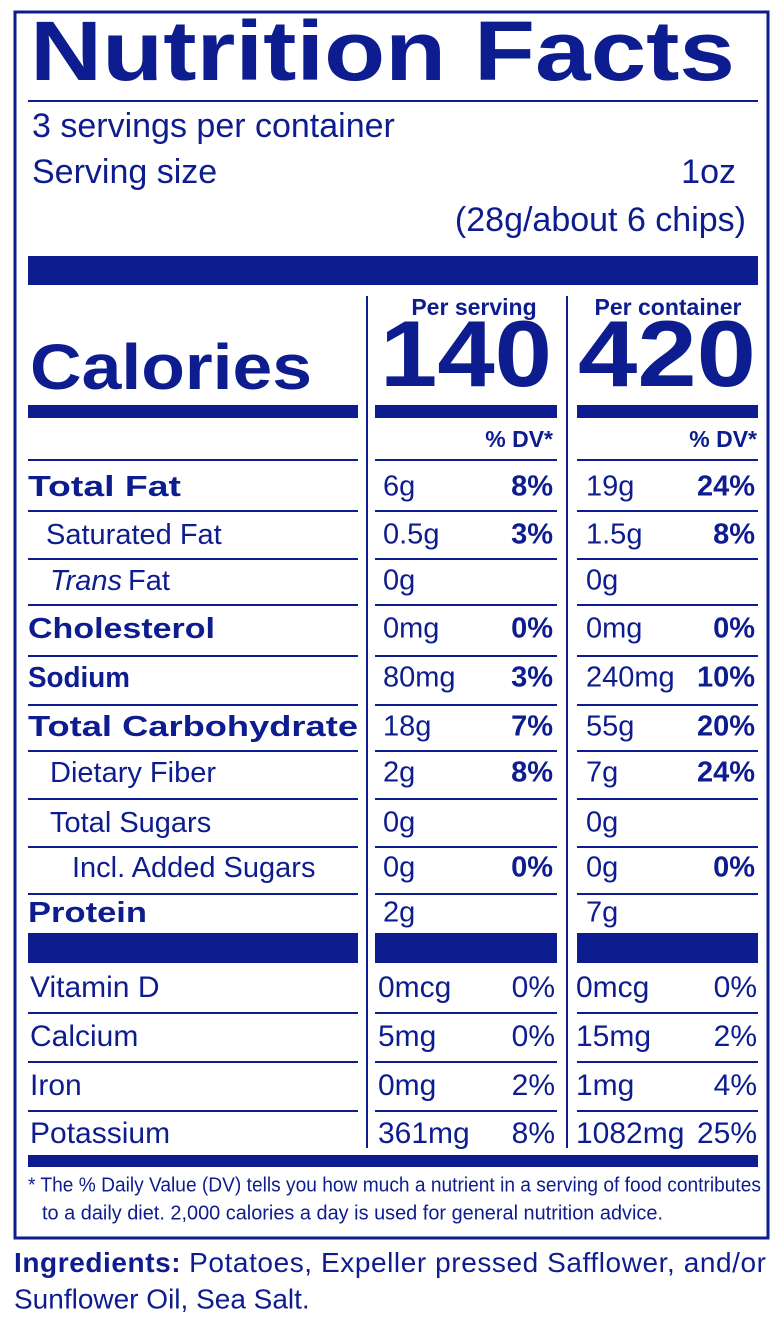 This screenshot has width=782, height=1323. I want to click on nutrient-name: Saturated Fat, so click(134, 535).